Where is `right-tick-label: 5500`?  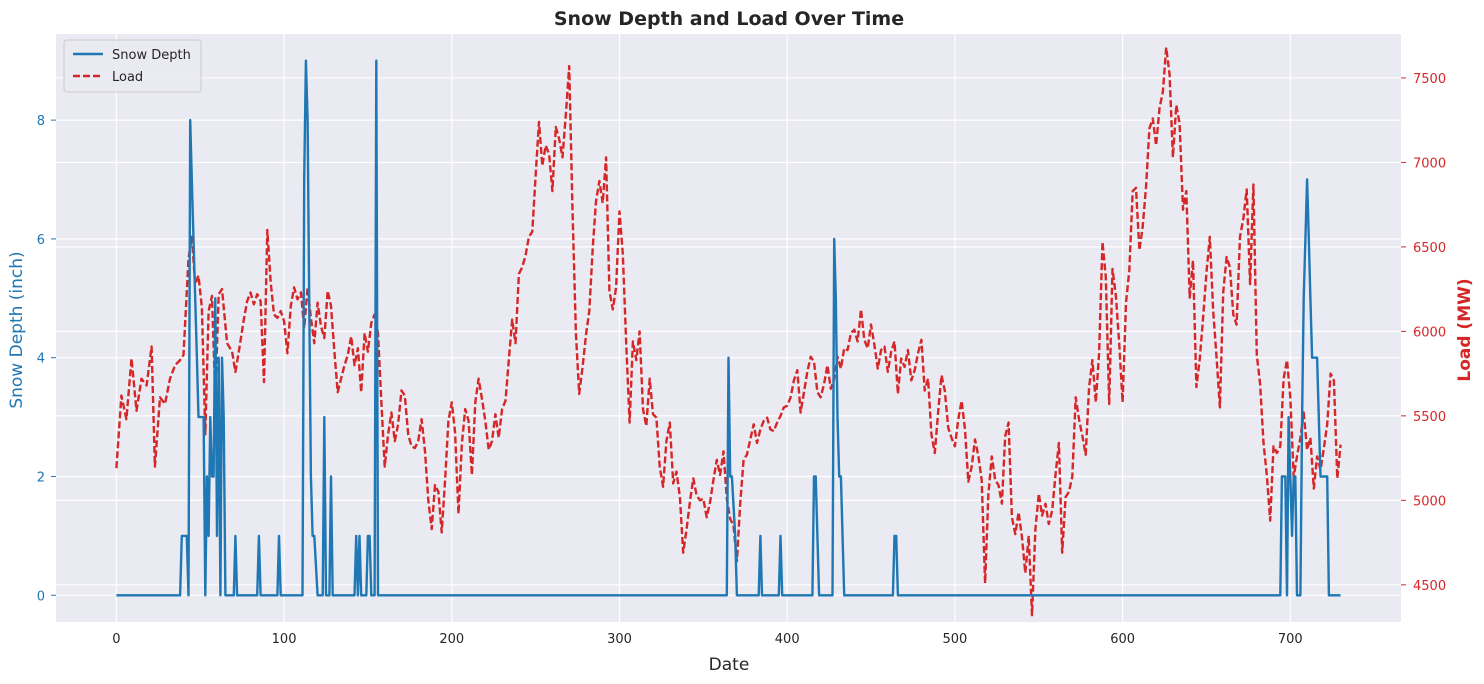
right-tick-label: 5500 is located at coordinates (1429, 417).